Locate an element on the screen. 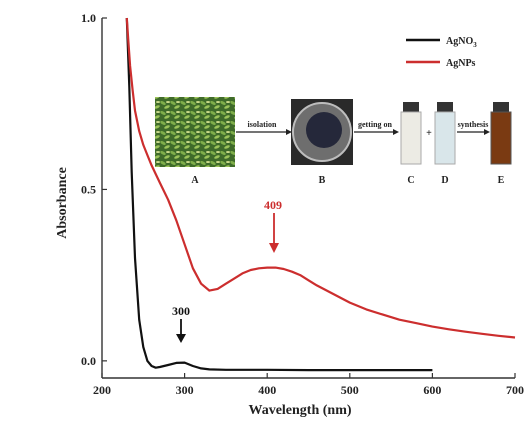 This screenshot has height=428, width=525. annotation-300-label: 300 is located at coordinates (181, 311).